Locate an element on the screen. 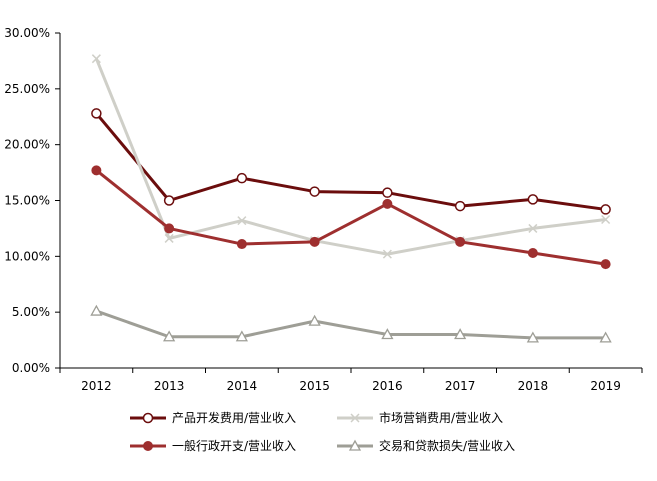 The width and height of the screenshot is (657, 481). x-tick-label: 2015 is located at coordinates (314, 386).